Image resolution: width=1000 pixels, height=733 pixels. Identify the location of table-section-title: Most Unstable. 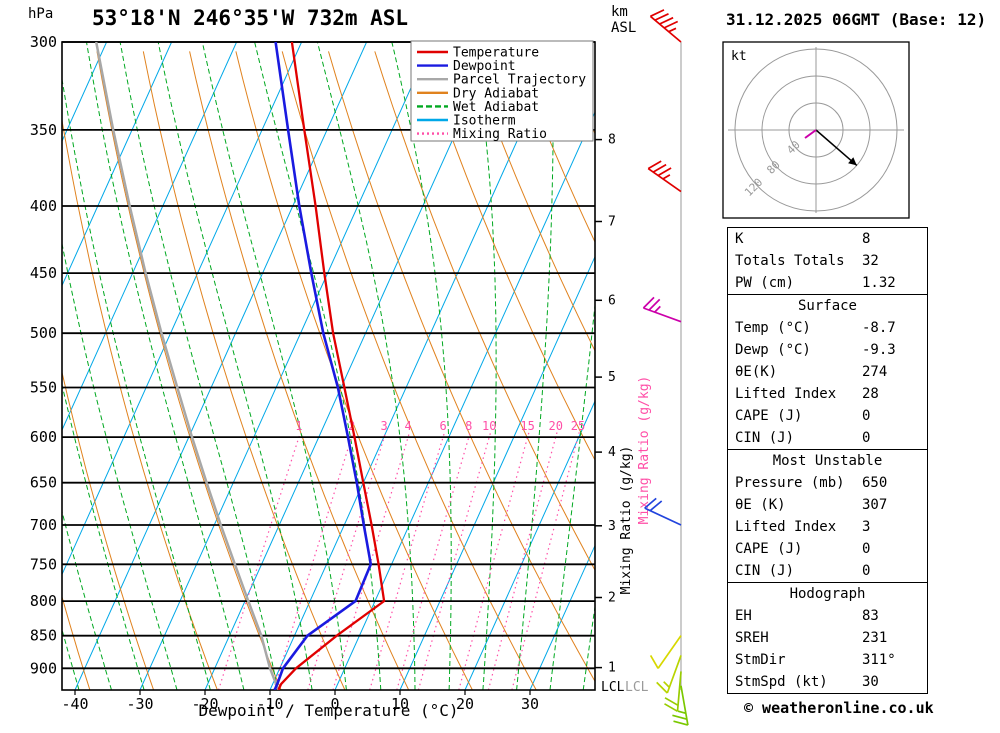
(827, 461).